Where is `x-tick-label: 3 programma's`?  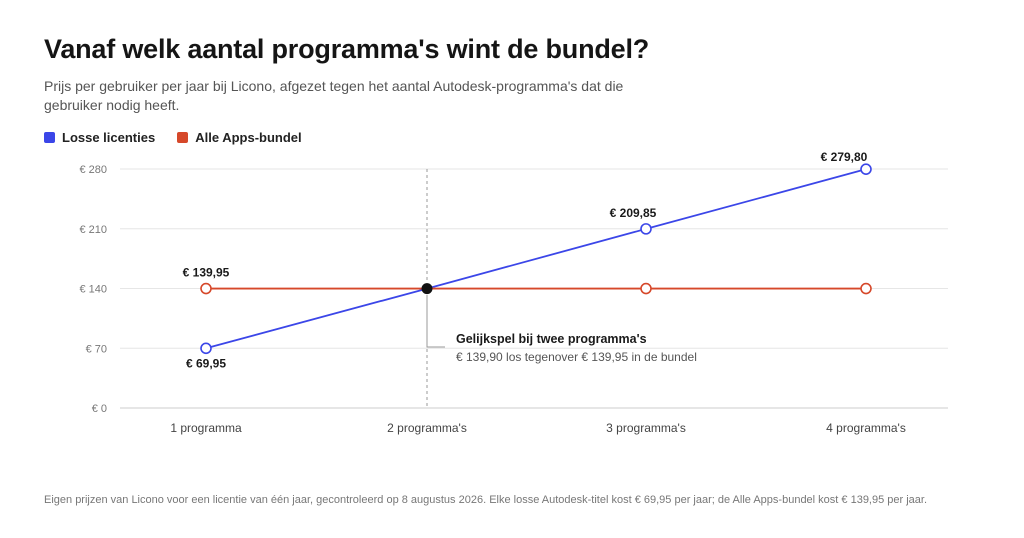 x-tick-label: 3 programma's is located at coordinates (646, 428).